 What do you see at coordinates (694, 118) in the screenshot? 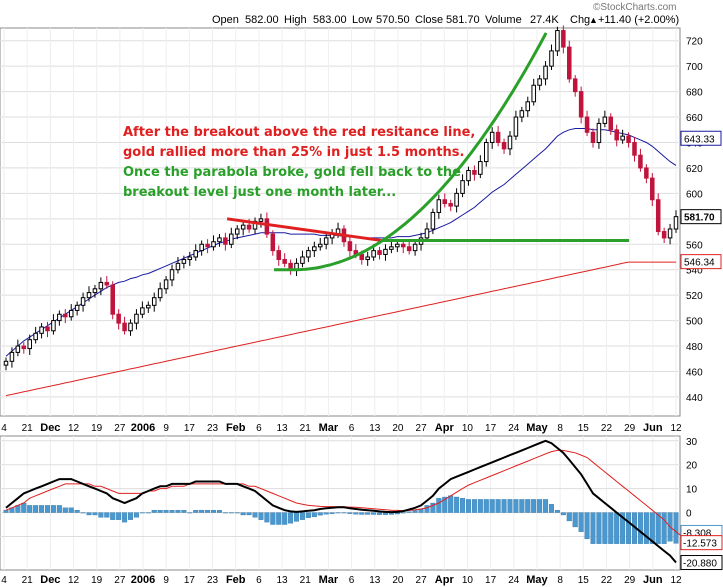
I see `price-tick-label: 660` at bounding box center [694, 118].